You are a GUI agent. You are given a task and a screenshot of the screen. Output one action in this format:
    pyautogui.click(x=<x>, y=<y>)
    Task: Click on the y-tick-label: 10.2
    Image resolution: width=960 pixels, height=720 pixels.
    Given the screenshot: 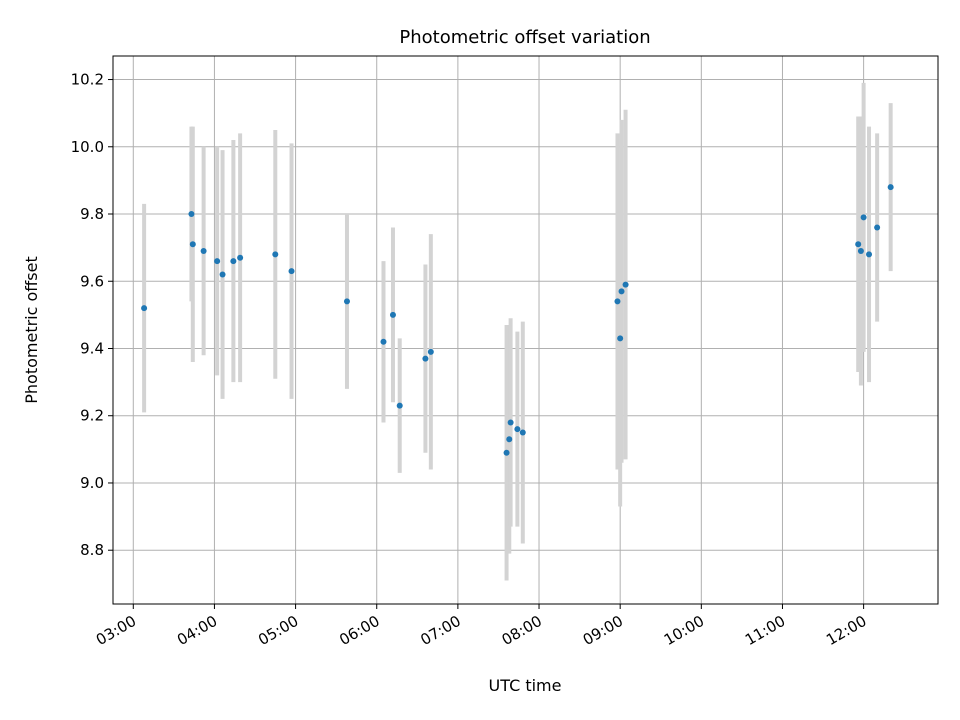 What is the action you would take?
    pyautogui.click(x=87, y=80)
    